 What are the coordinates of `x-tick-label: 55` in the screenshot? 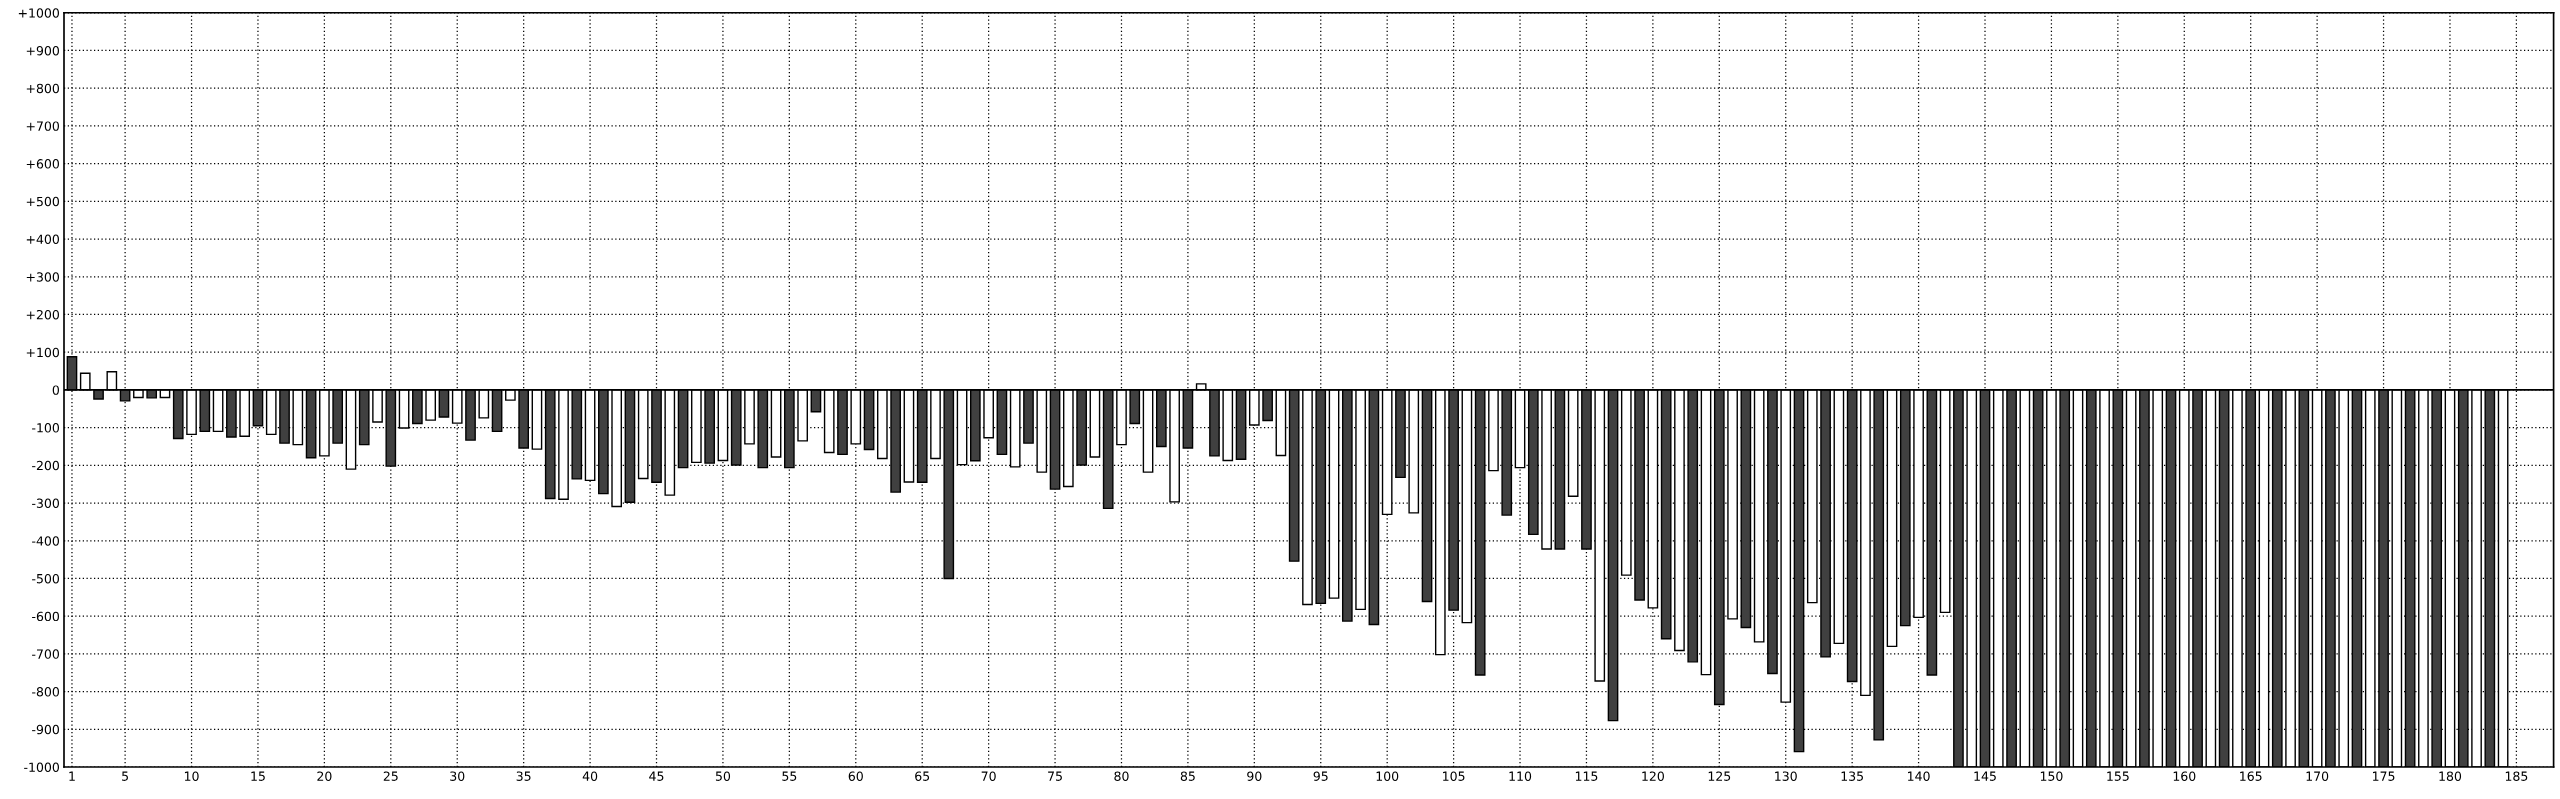 It's located at (789, 776).